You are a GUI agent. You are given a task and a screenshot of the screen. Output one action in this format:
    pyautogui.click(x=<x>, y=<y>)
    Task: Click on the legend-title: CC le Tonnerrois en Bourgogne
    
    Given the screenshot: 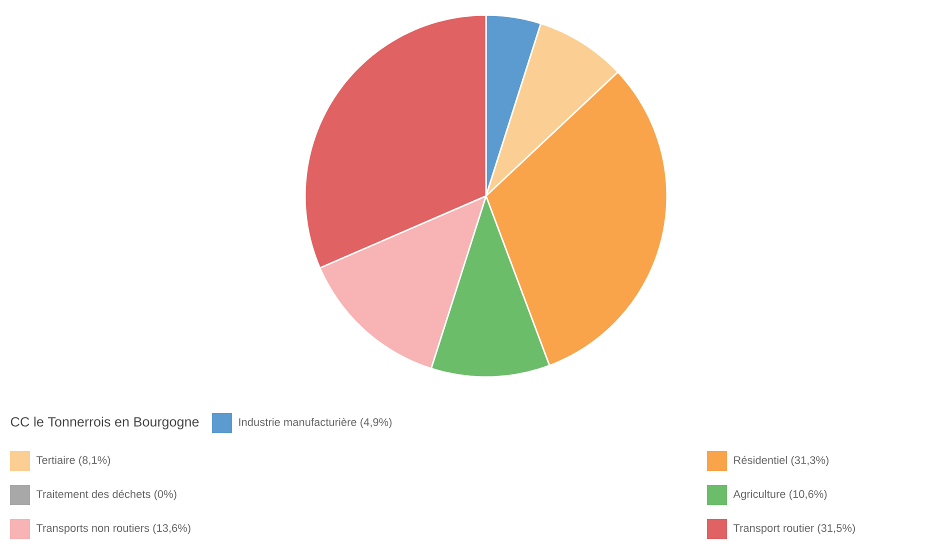 What is the action you would take?
    pyautogui.click(x=104, y=423)
    